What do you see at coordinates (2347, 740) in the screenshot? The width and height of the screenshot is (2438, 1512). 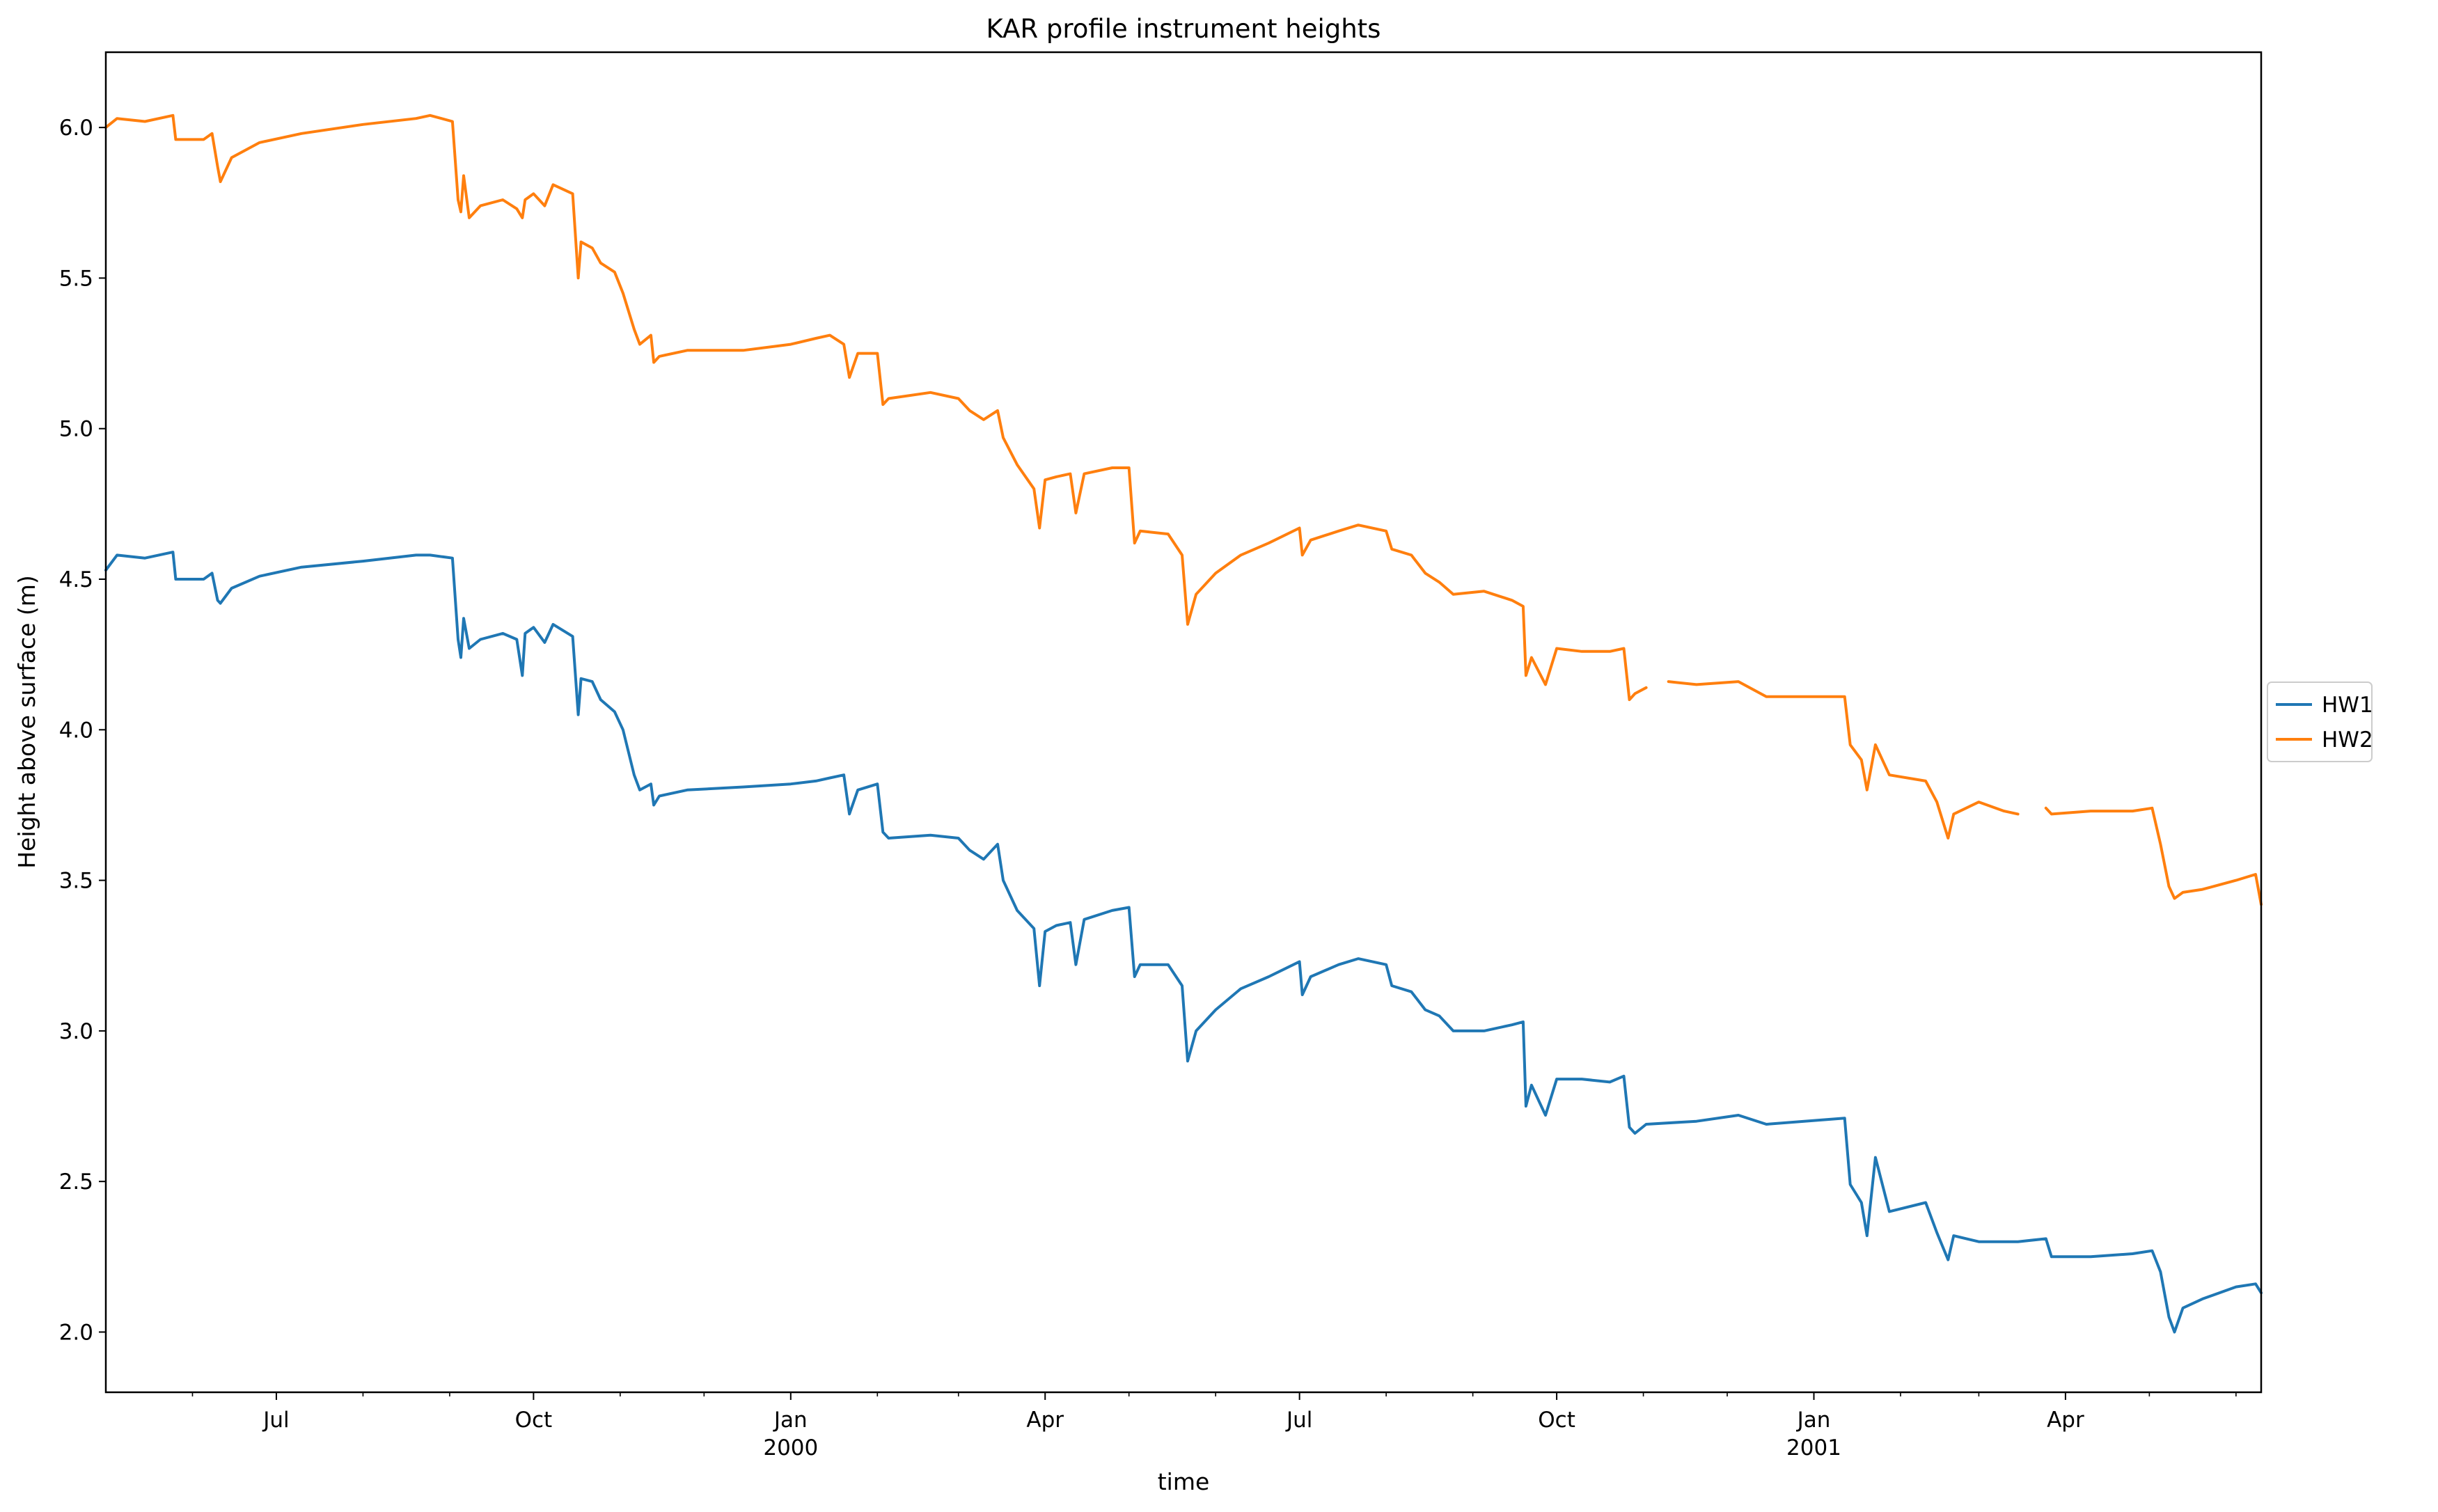 I see `legend-label-hw2: HW2` at bounding box center [2347, 740].